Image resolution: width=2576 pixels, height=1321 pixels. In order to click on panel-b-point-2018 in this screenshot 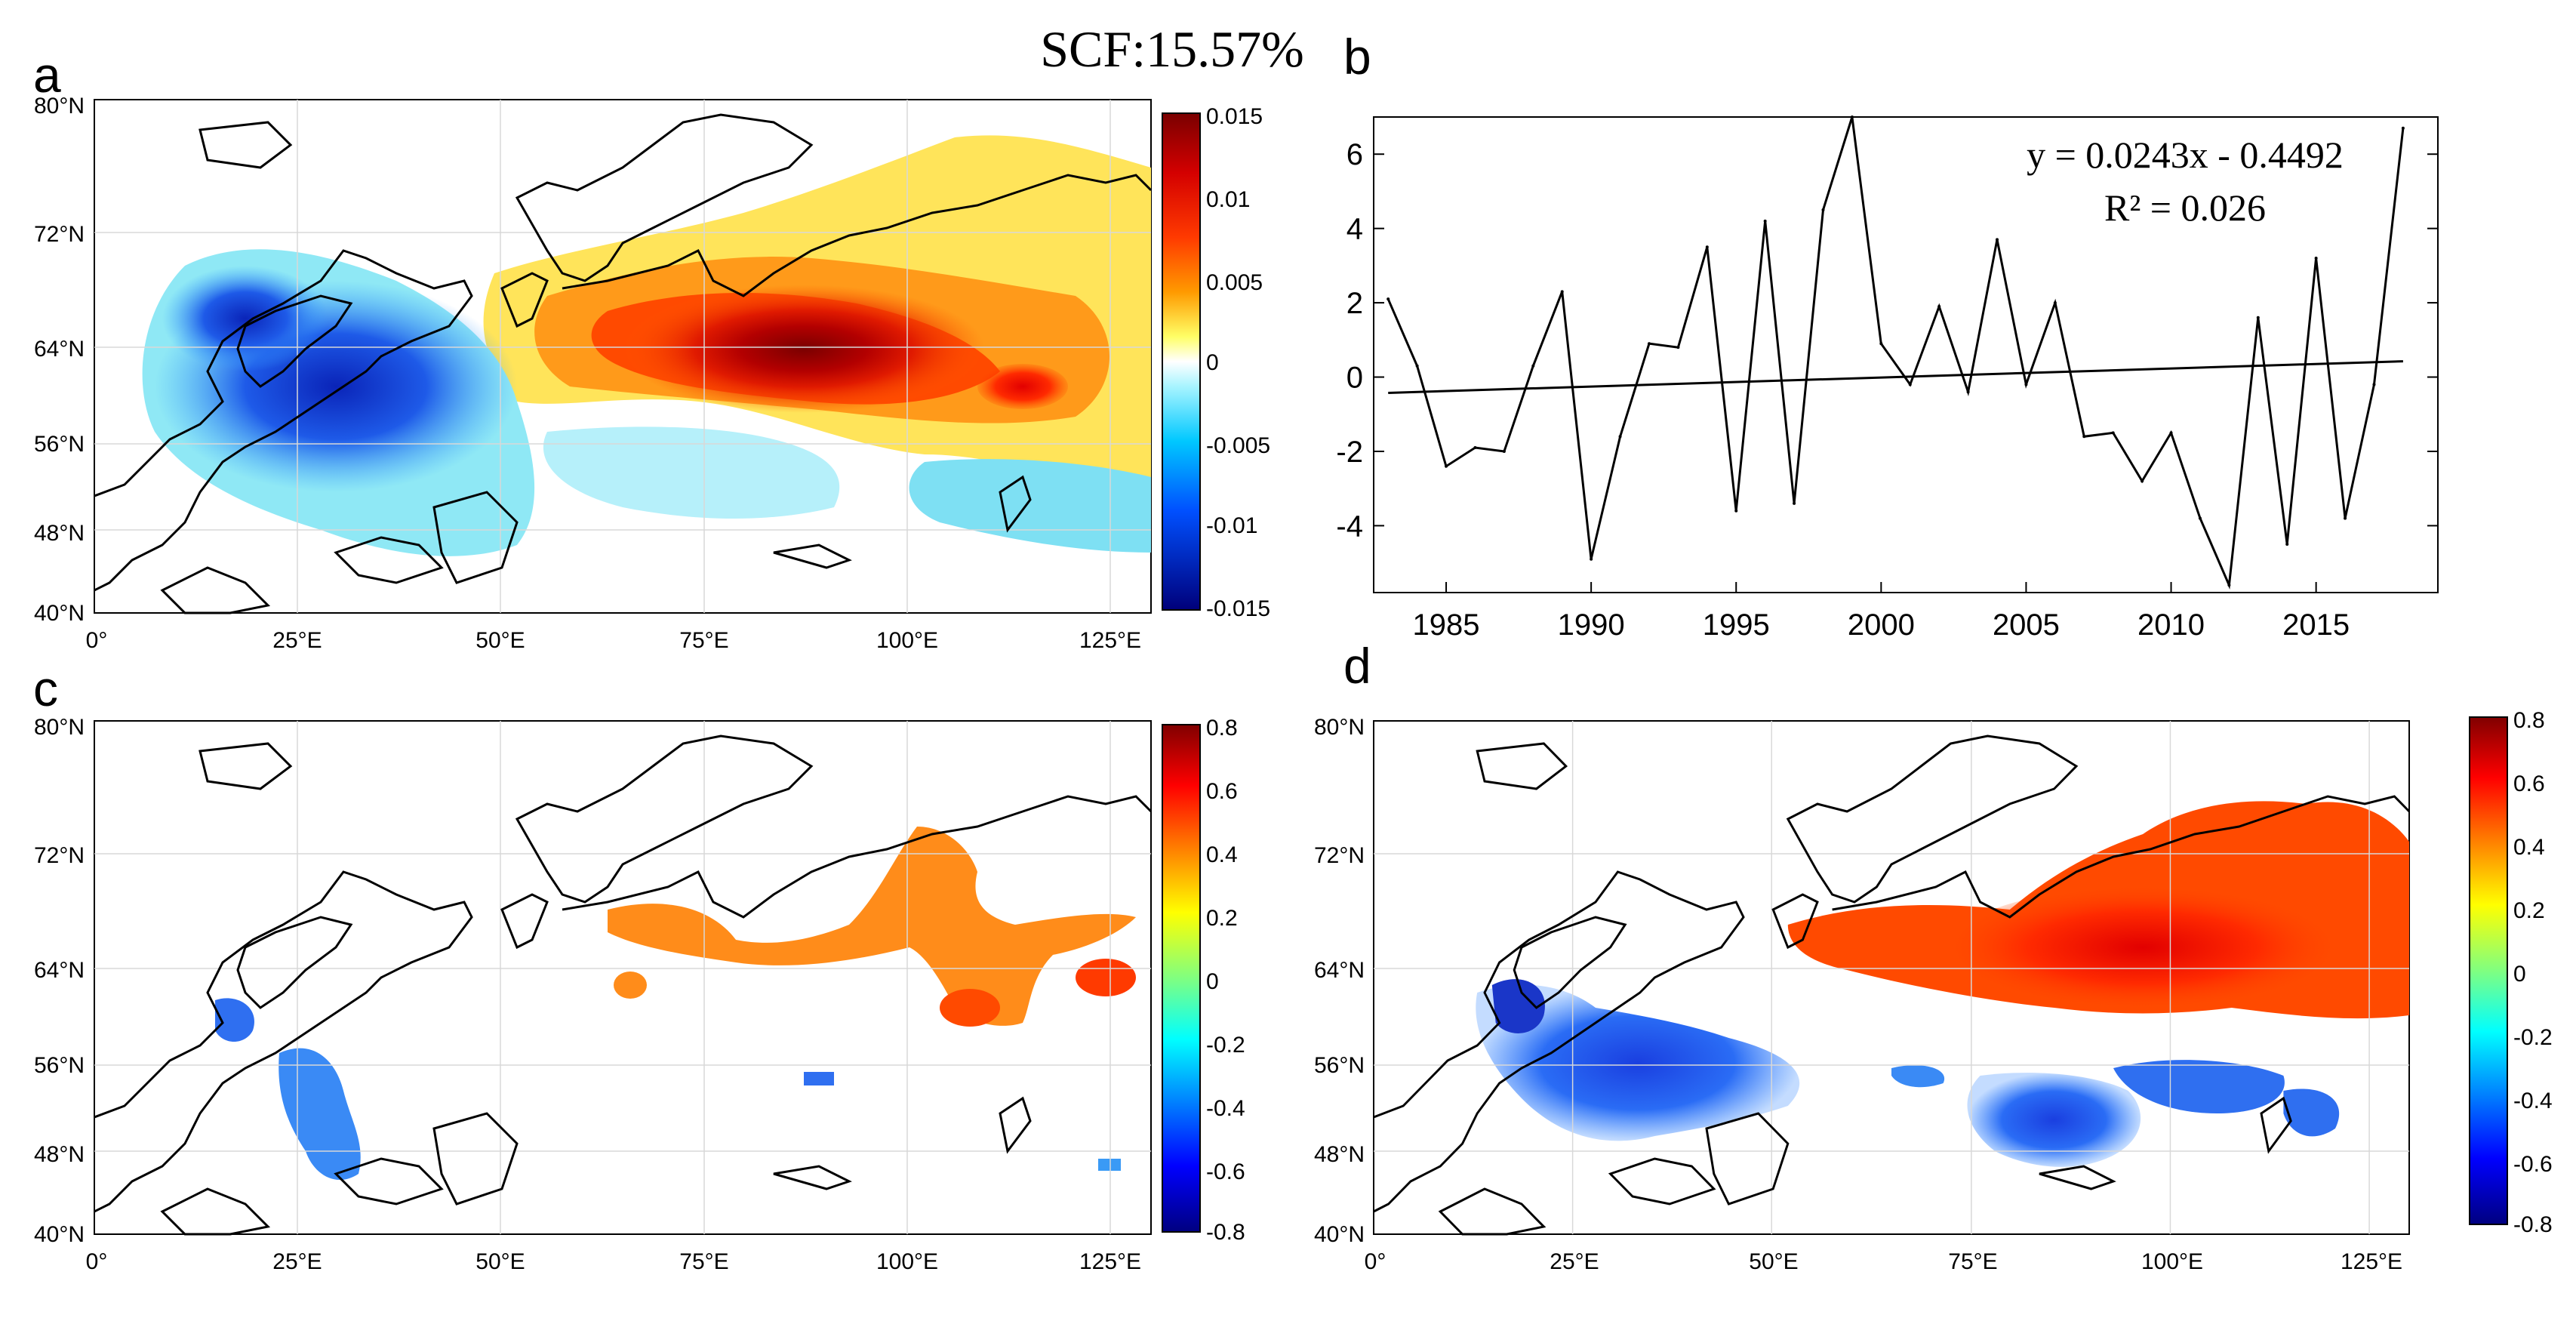, I will do `click(2403, 128)`.